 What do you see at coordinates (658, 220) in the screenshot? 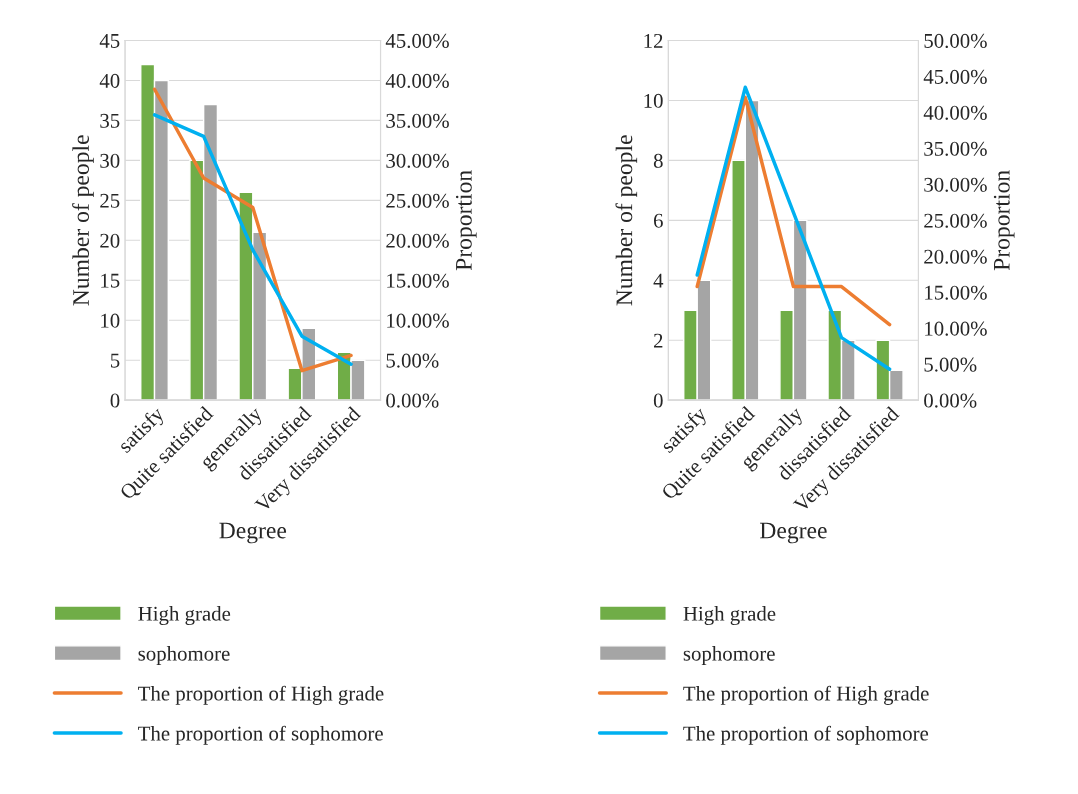
I see `y-tick-label: 6` at bounding box center [658, 220].